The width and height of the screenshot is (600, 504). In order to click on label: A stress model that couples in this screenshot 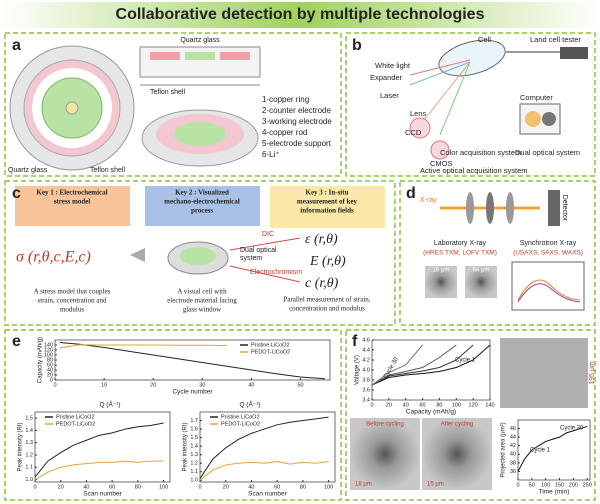, I will do `click(72, 292)`.